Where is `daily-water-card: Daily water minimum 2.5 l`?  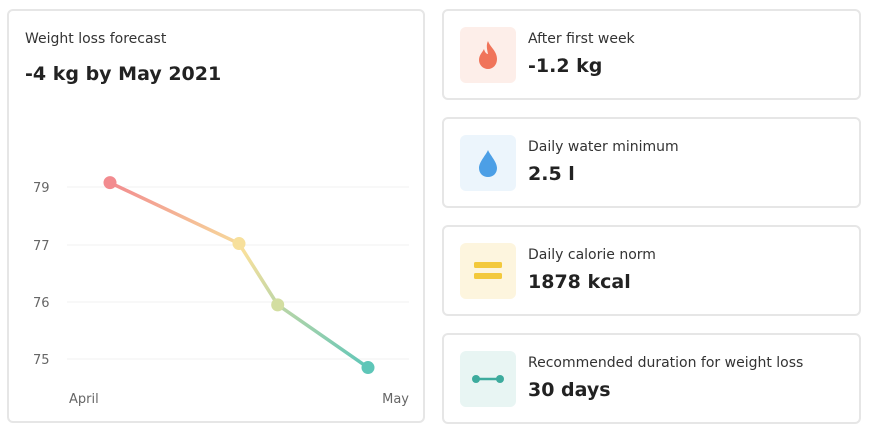
daily-water-card: Daily water minimum 2.5 l is located at coordinates (651, 162).